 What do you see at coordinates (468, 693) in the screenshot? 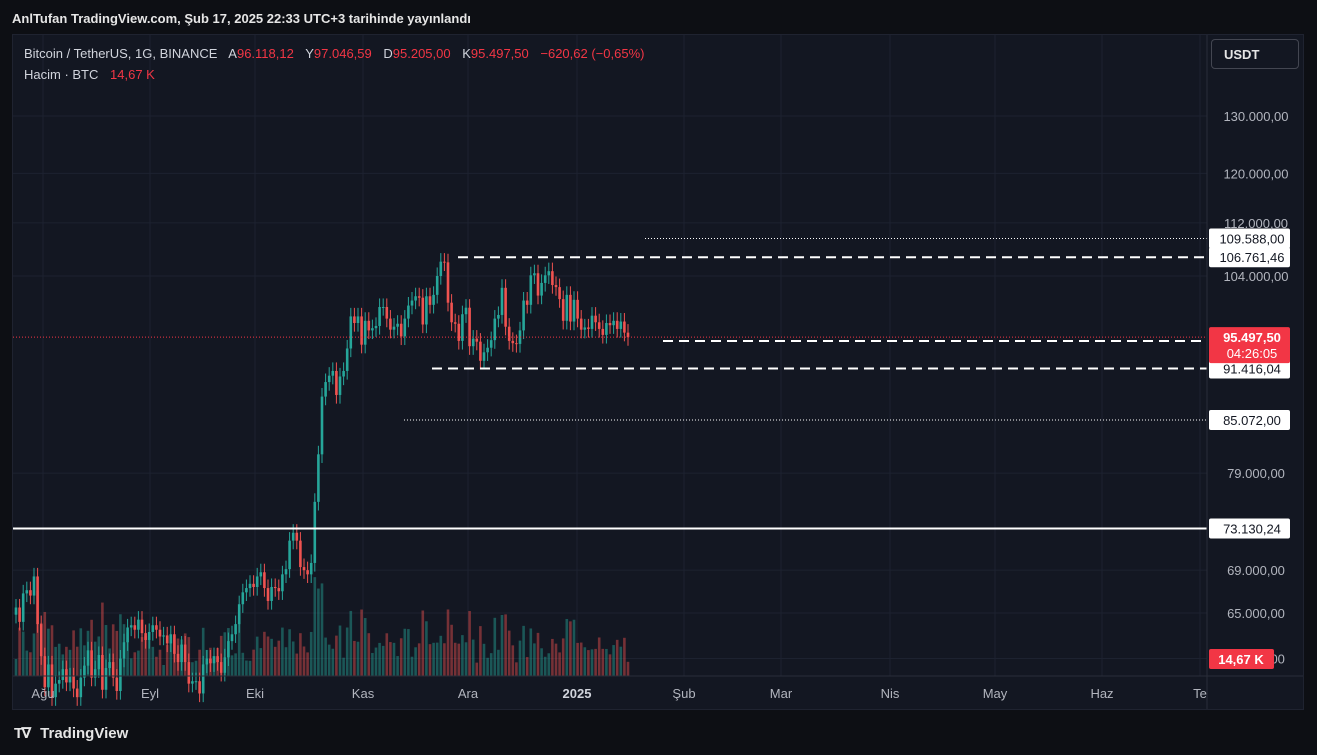
I see `x-tick-label-4: Ara` at bounding box center [468, 693].